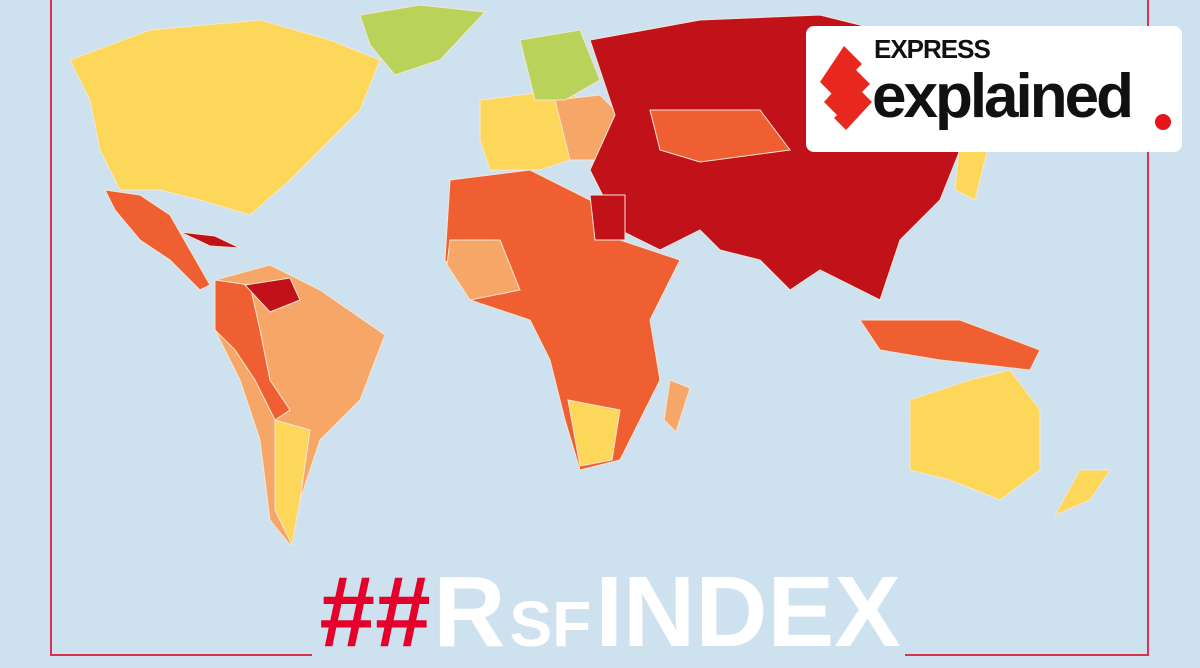  What do you see at coordinates (932, 49) in the screenshot?
I see `brand-line1: EXPRESS` at bounding box center [932, 49].